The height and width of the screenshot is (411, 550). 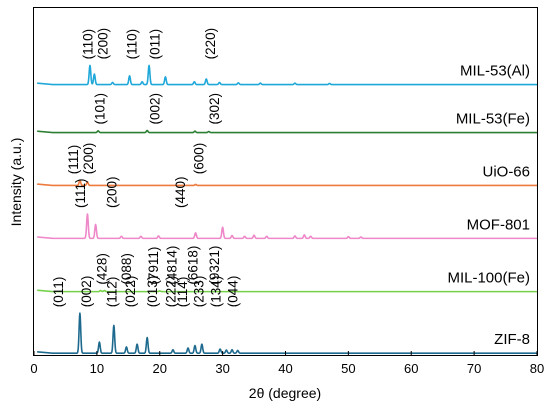 What do you see at coordinates (348, 368) in the screenshot?
I see `x-tick-label: 50` at bounding box center [348, 368].